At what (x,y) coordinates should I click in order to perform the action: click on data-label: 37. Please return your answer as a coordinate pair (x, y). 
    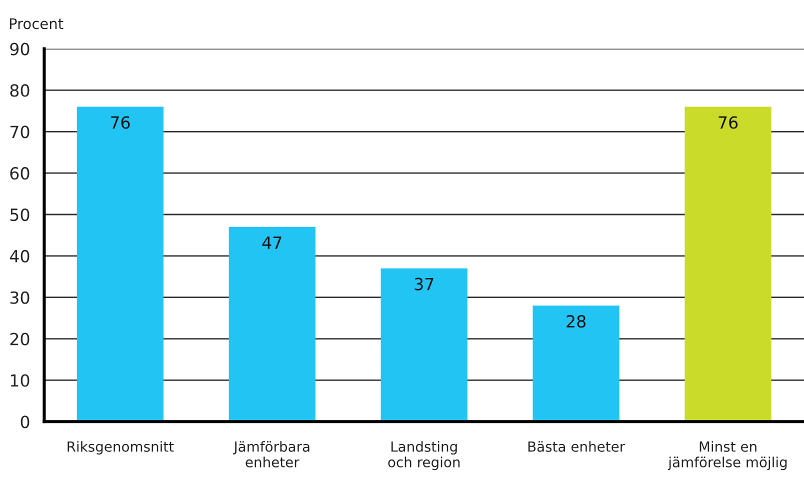
    Looking at the image, I should click on (424, 284).